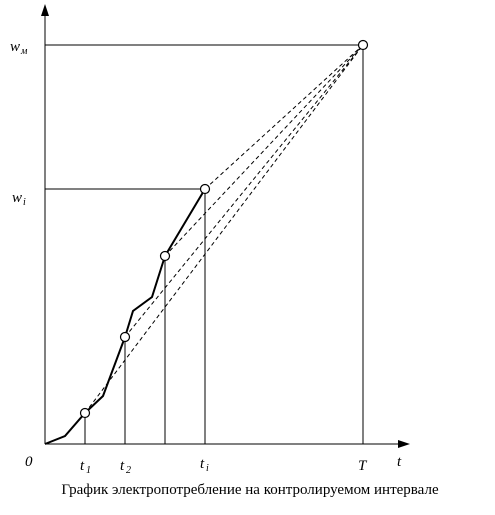 This screenshot has width=495, height=515. Describe the element at coordinates (45, 10) in the screenshot. I see `y-arrow` at that location.